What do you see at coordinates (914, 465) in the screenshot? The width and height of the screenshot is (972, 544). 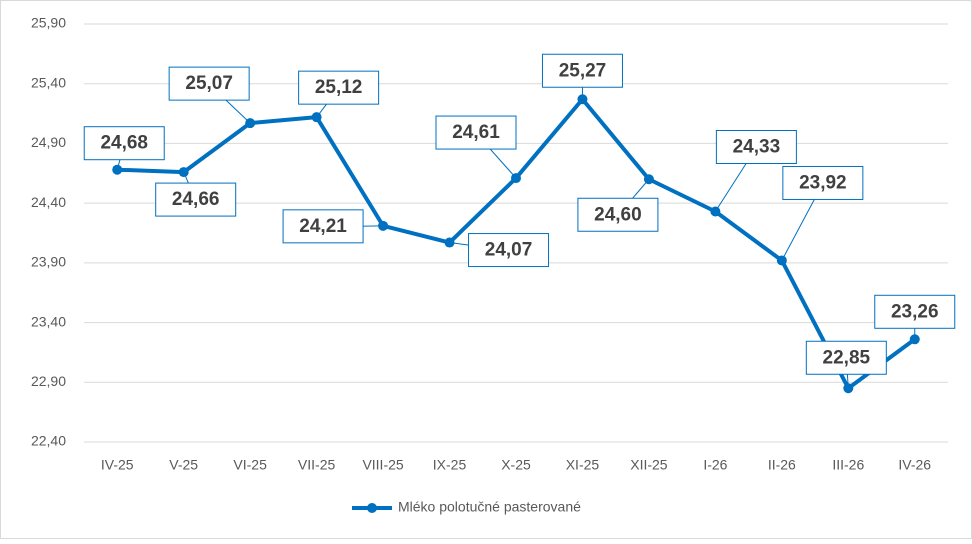 I see `x-tick-label: IV-26` at bounding box center [914, 465].